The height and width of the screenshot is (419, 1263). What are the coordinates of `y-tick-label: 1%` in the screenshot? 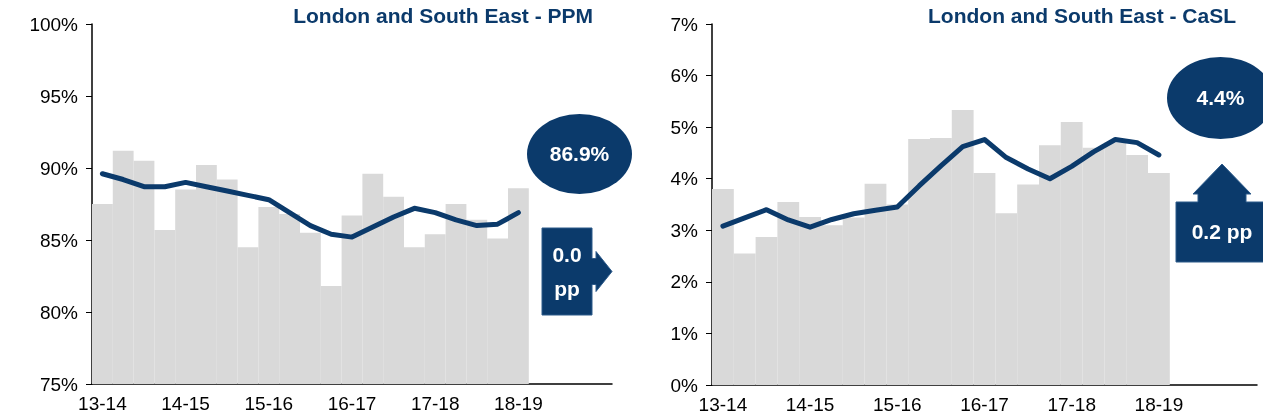 It's located at (684, 333).